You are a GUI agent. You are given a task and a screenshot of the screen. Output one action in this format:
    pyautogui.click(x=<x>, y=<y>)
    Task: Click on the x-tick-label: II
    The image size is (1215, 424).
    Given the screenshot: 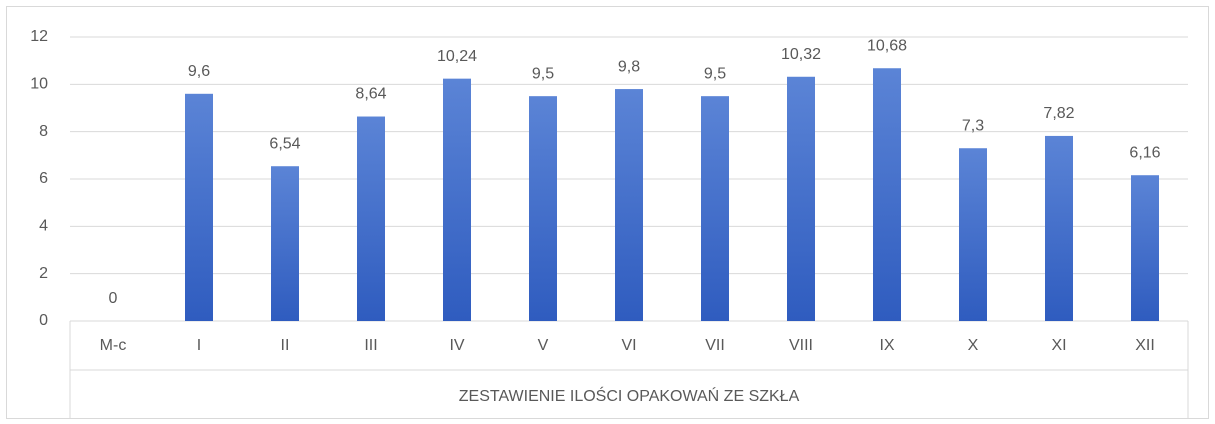 What is the action you would take?
    pyautogui.click(x=285, y=345)
    